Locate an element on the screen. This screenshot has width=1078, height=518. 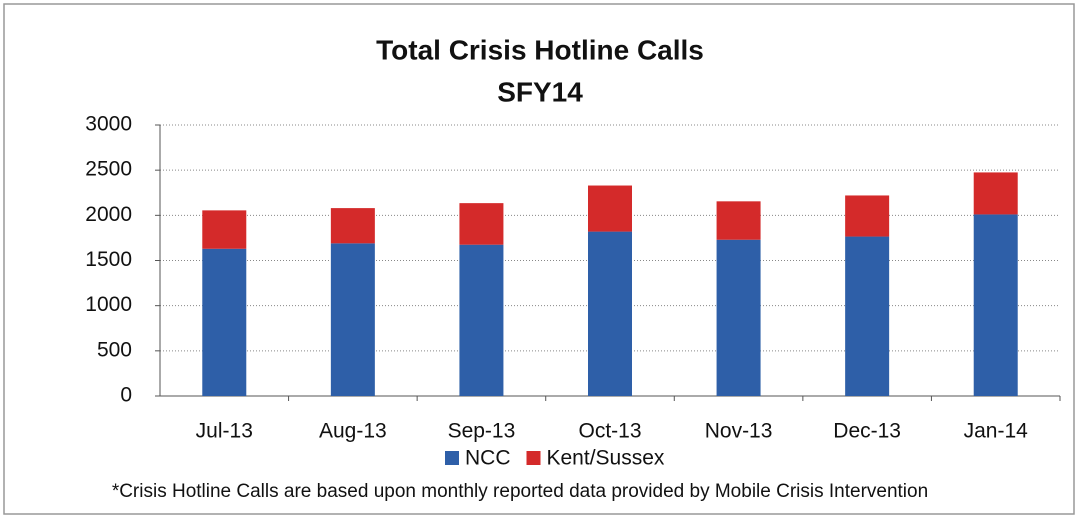
y-tick-label: 500 is located at coordinates (114, 349).